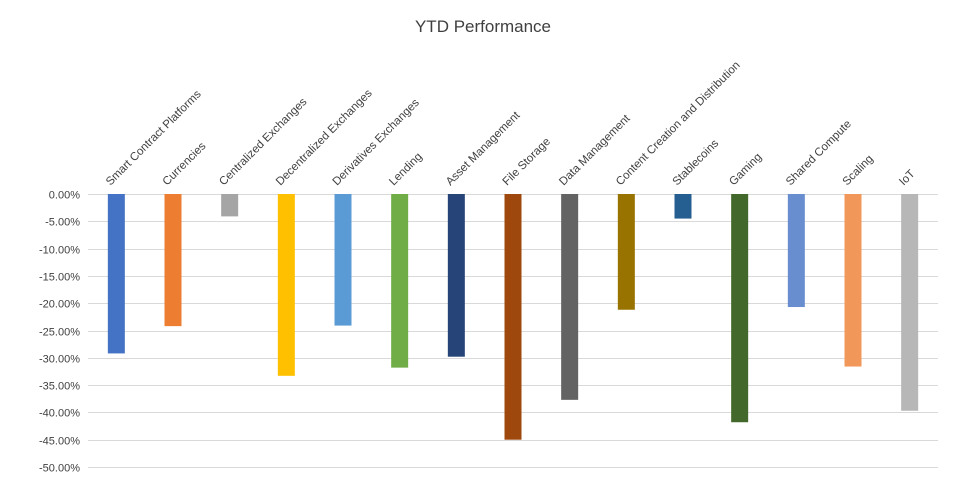  Describe the element at coordinates (116, 274) in the screenshot. I see `bar-smart-contract-platforms` at that location.